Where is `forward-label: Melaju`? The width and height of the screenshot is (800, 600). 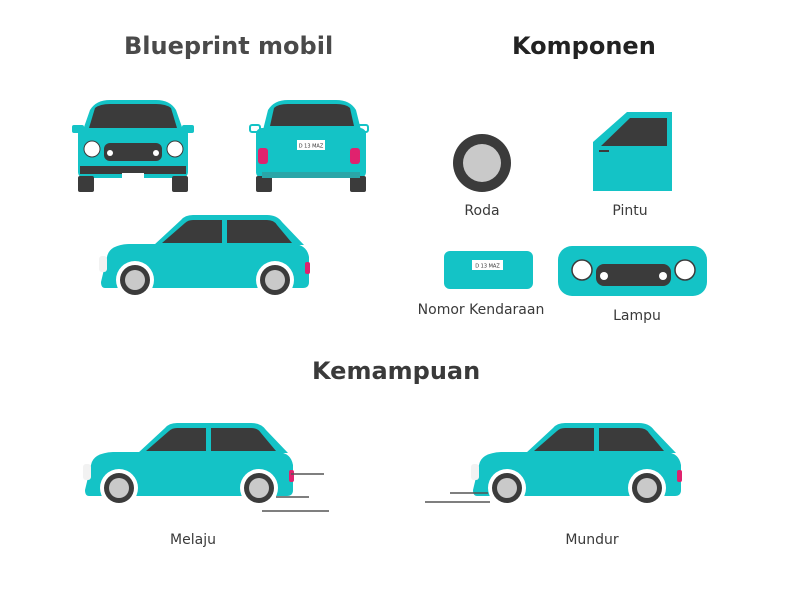
forward-label: Melaju is located at coordinates (193, 540).